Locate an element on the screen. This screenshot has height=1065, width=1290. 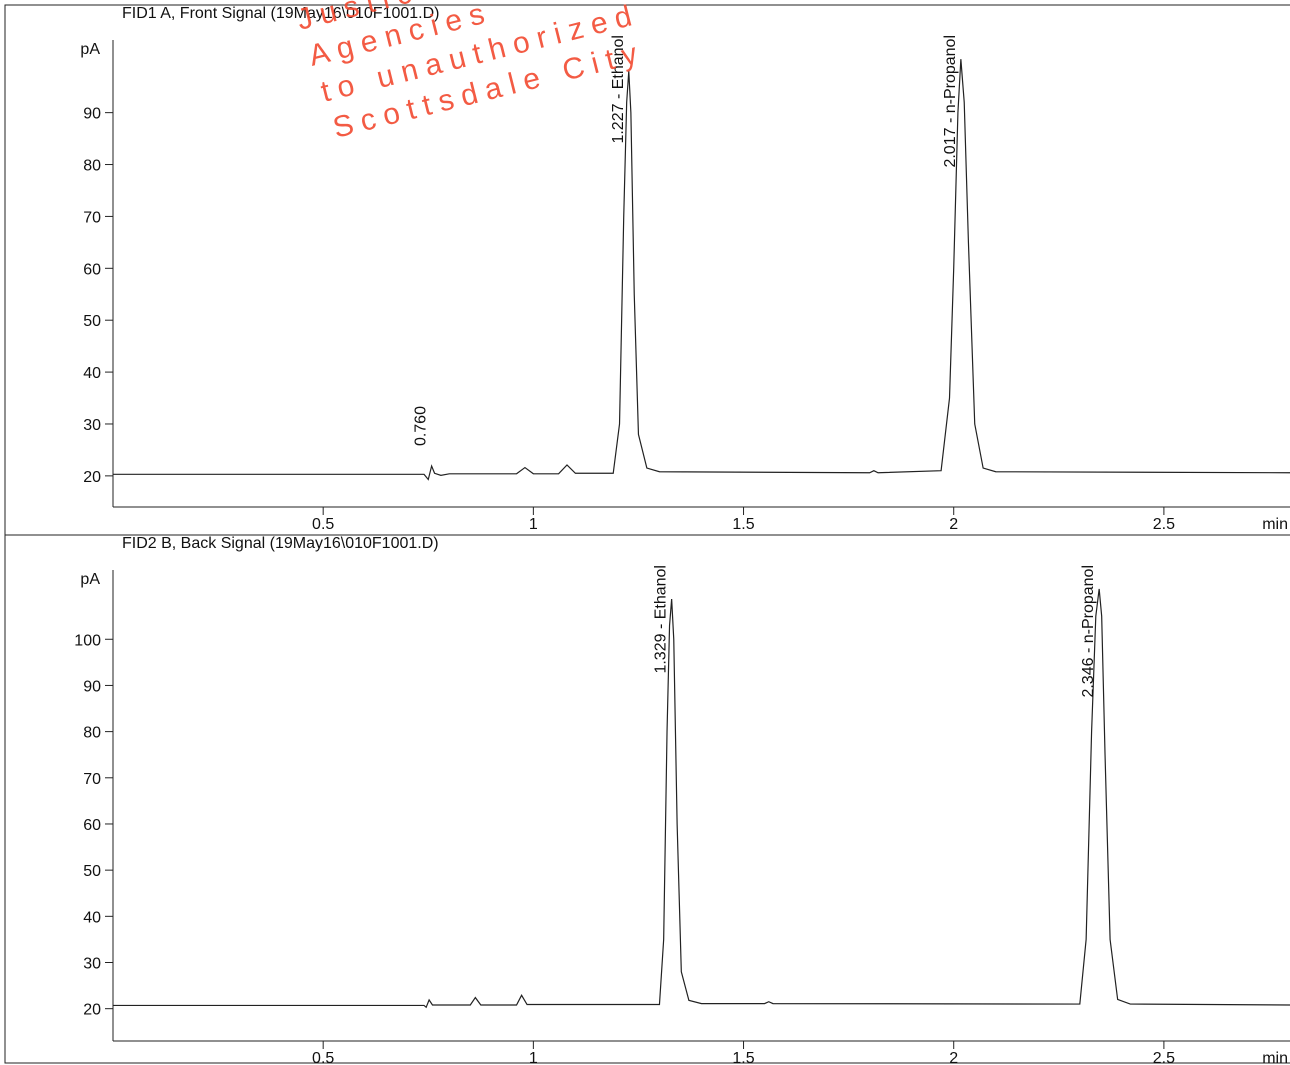
y-tick-label: 100 is located at coordinates (87, 640).